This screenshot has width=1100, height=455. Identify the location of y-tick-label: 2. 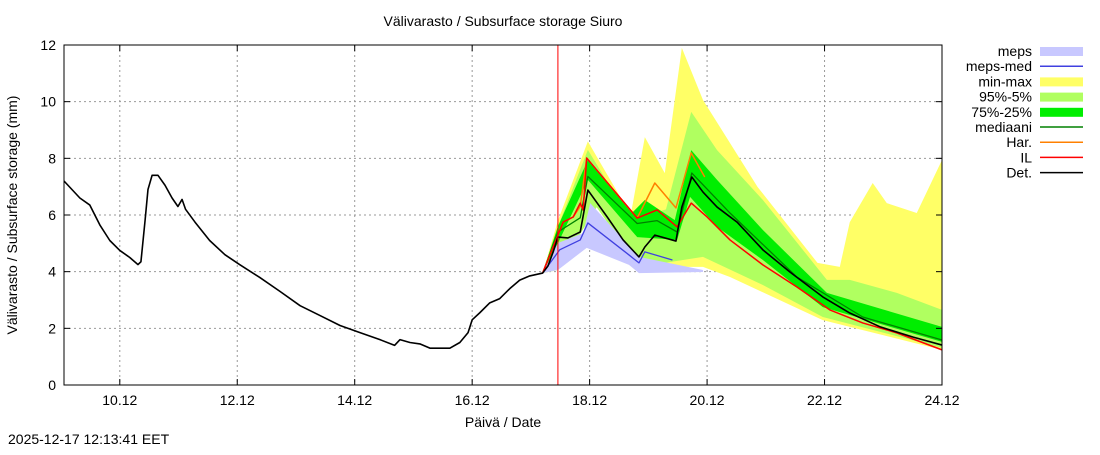
(52, 328).